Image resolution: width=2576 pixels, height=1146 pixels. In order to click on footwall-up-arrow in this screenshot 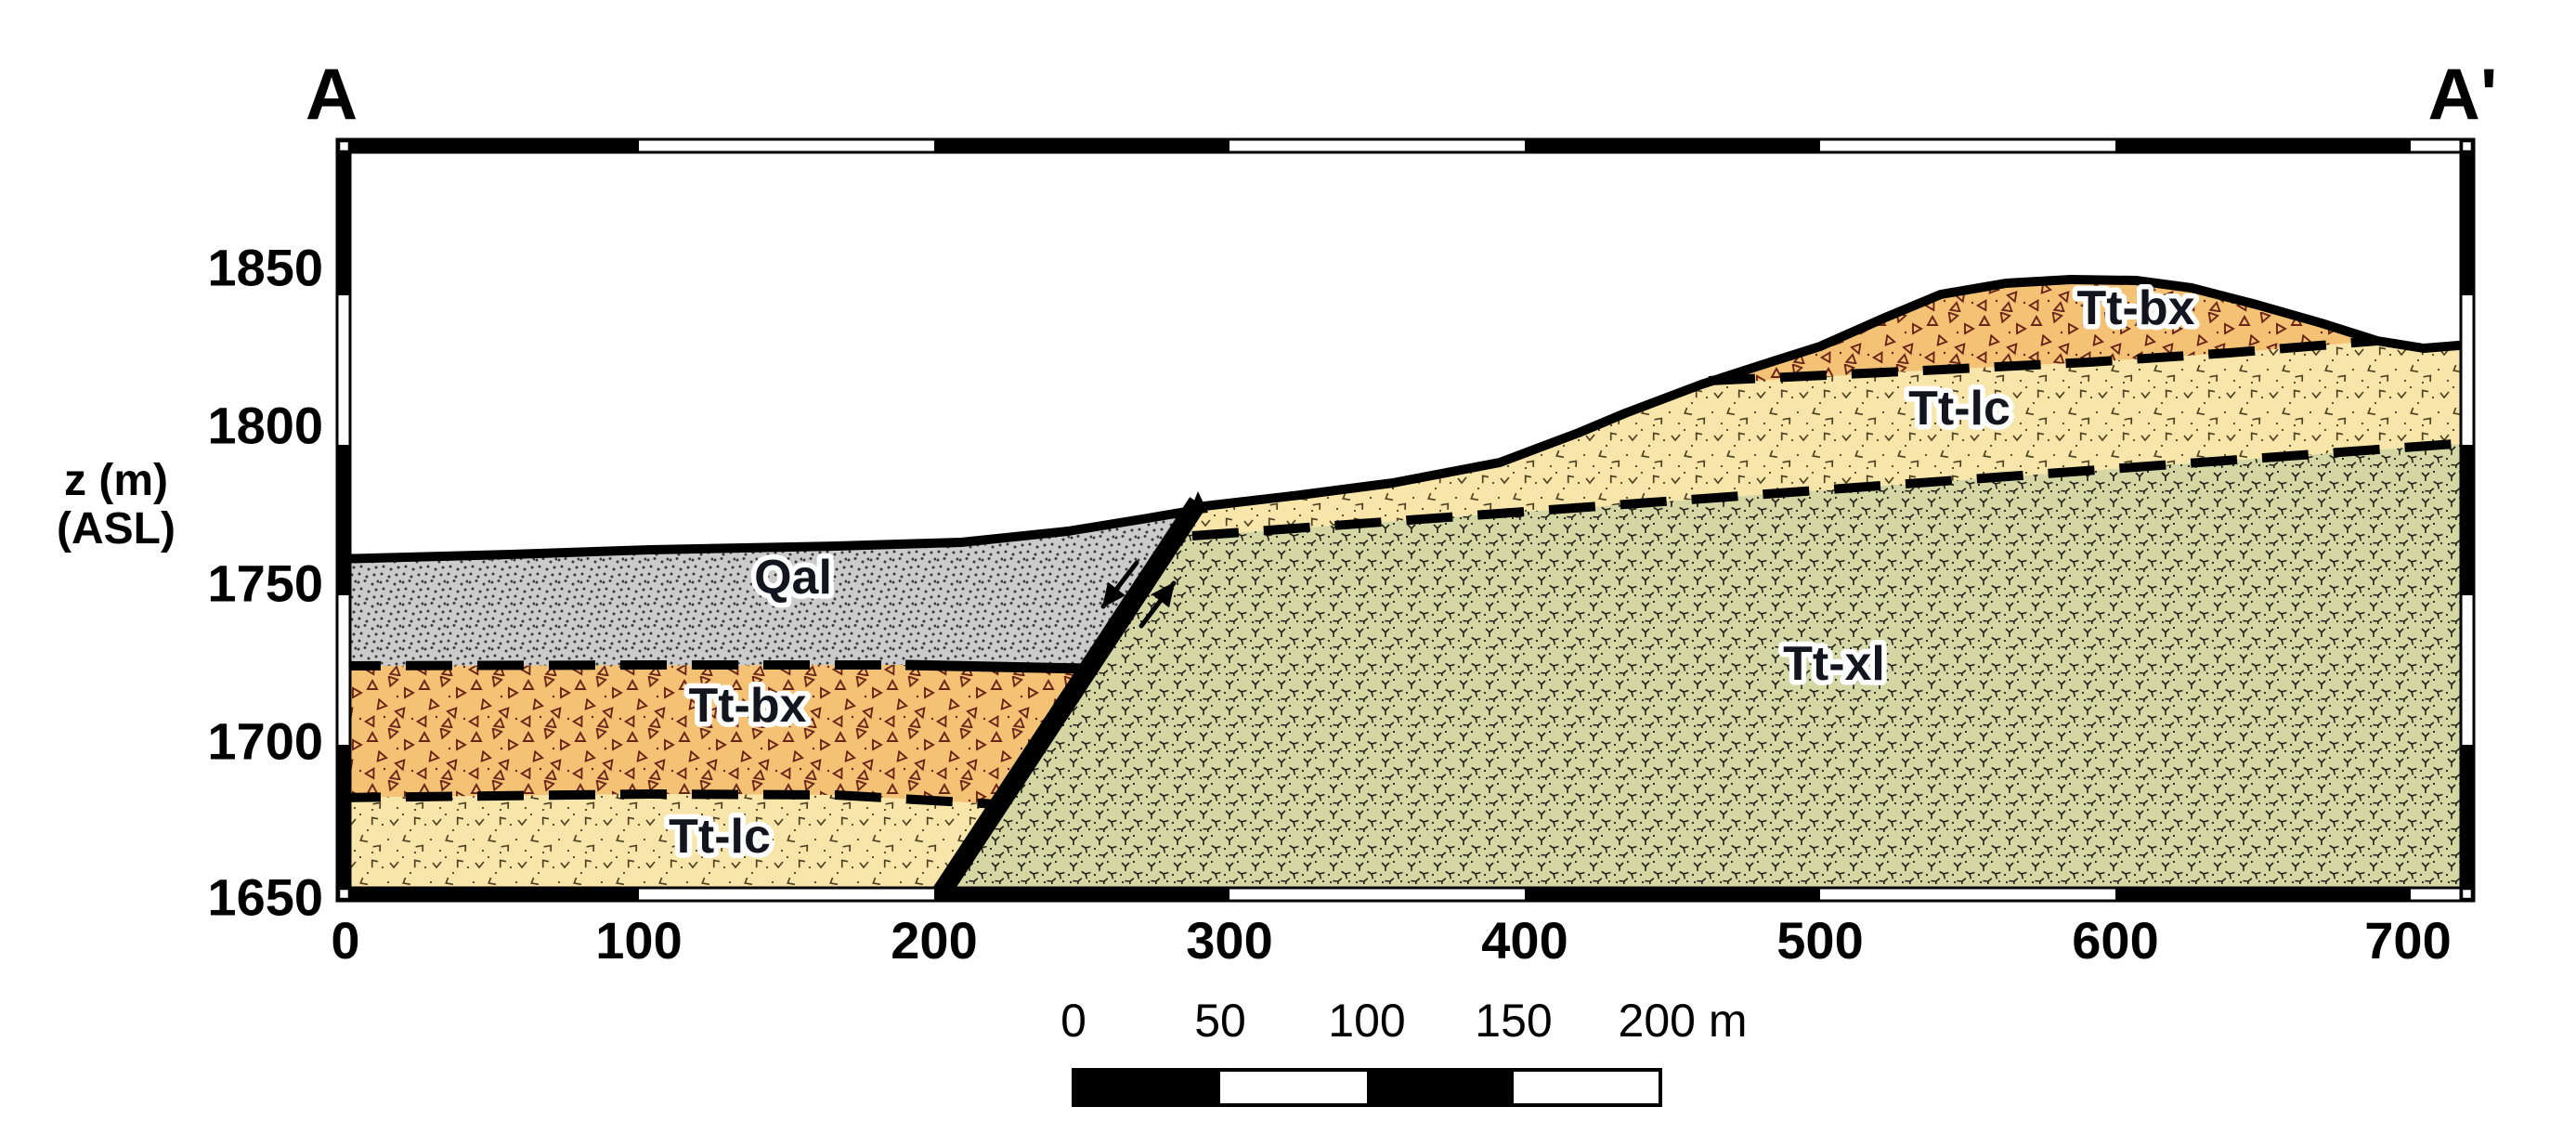, I will do `click(1157, 604)`.